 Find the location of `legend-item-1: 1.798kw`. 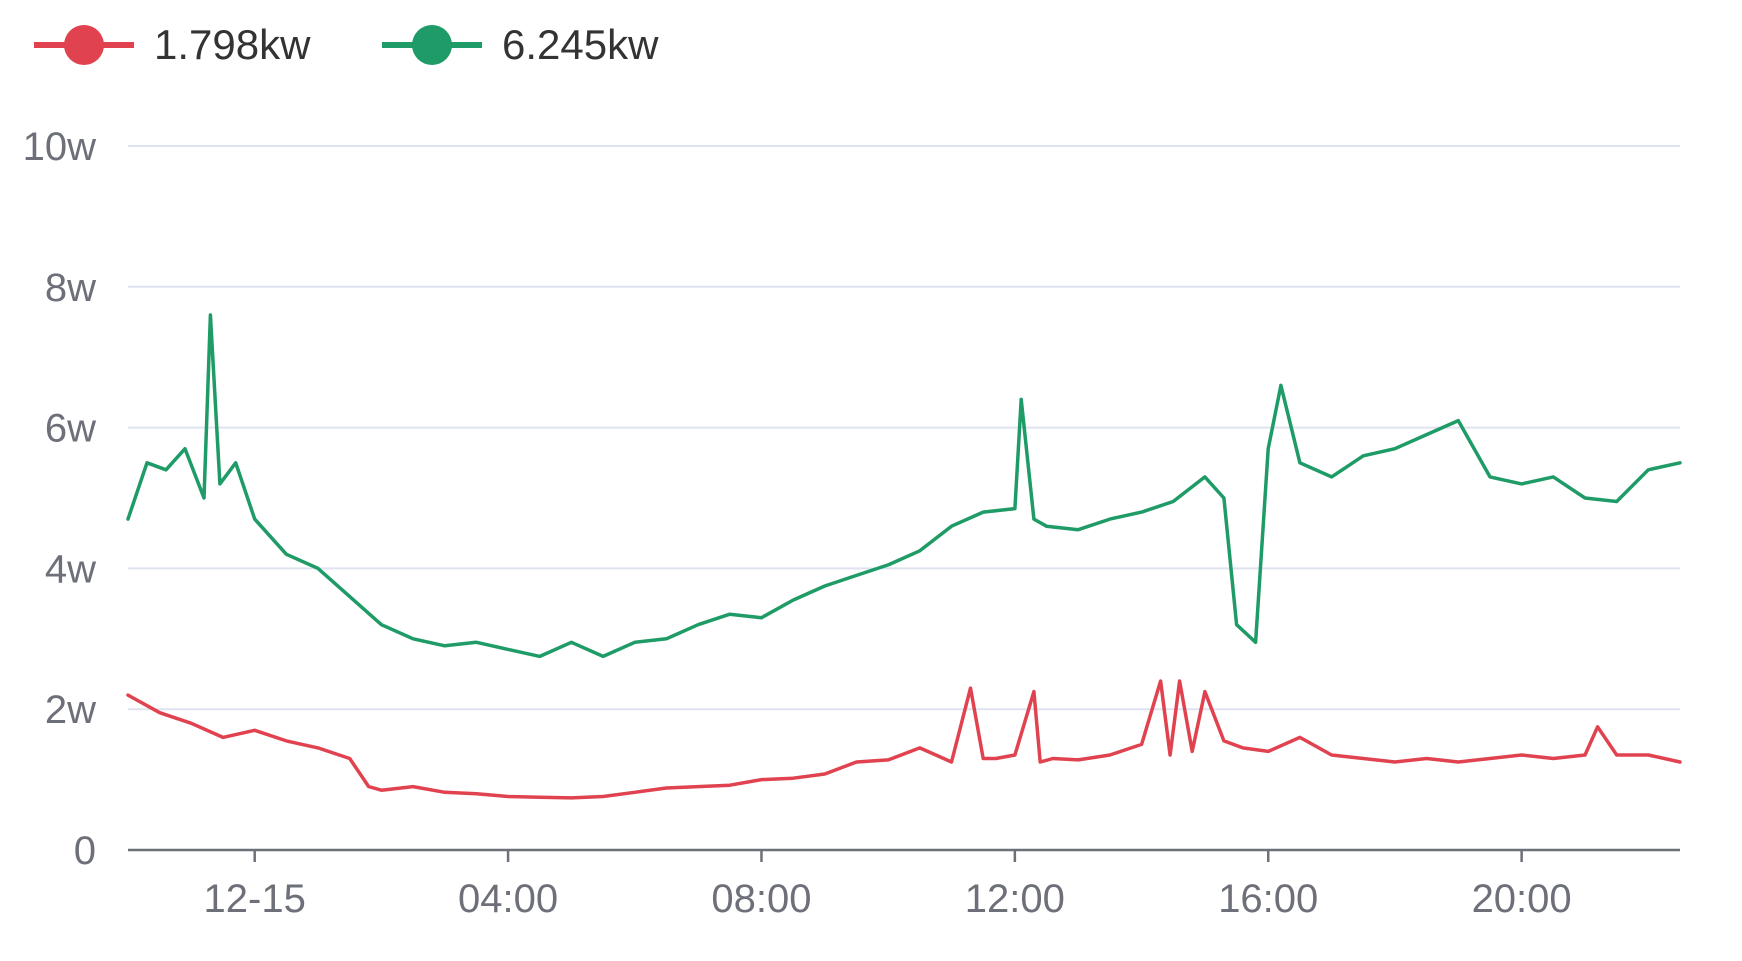

legend-item-1: 1.798kw is located at coordinates (172, 44).